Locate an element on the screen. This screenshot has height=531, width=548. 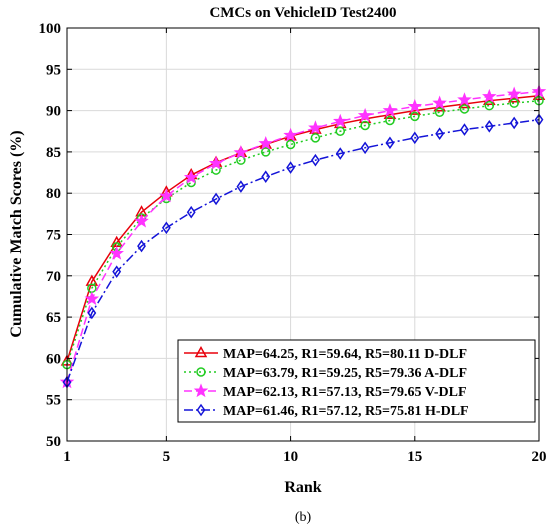
y-tick-label: 65 is located at coordinates (53, 318).